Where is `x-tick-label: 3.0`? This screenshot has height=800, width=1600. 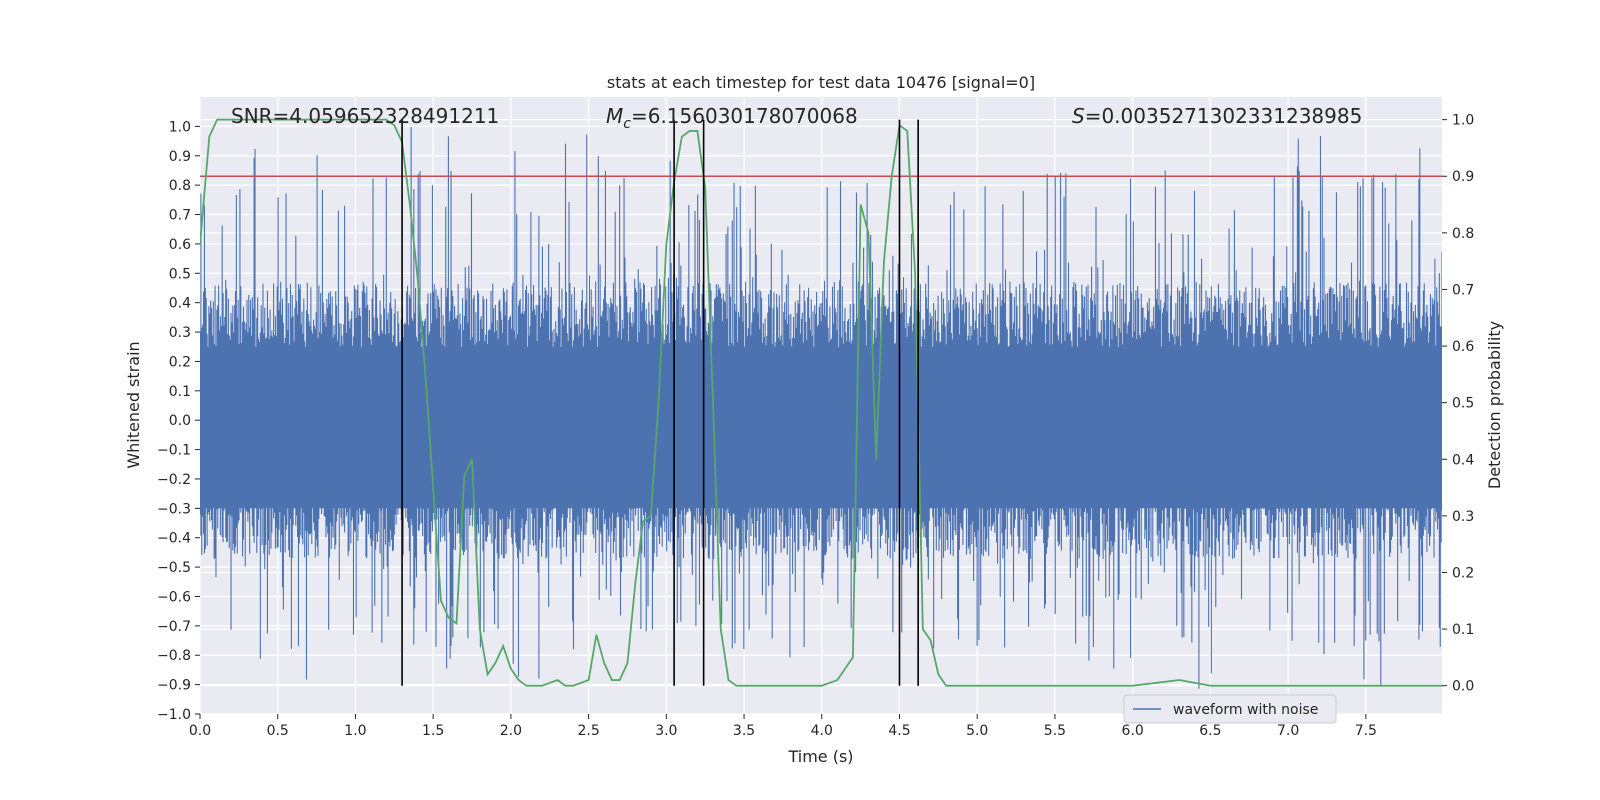 x-tick-label: 3.0 is located at coordinates (666, 731).